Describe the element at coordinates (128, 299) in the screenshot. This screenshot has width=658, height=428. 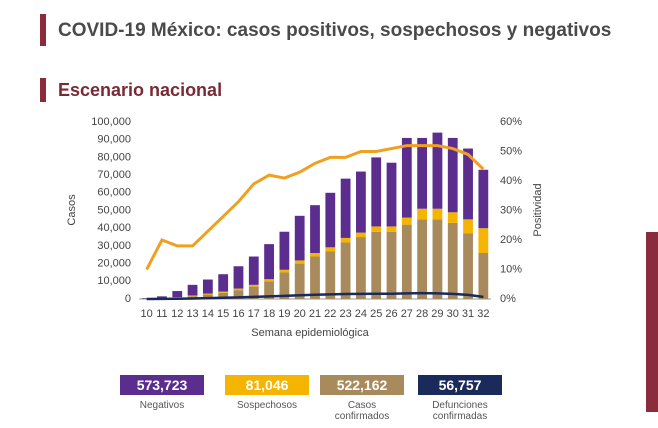
I see `y-tick-label: 0` at that location.